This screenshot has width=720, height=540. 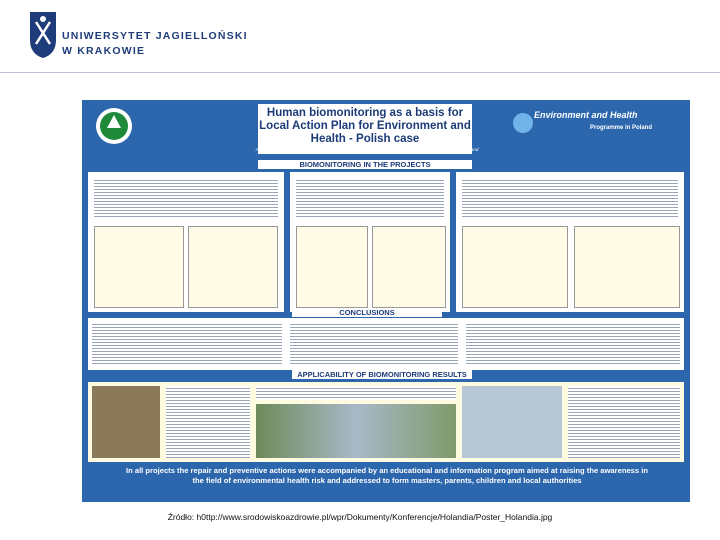 What do you see at coordinates (365, 164) in the screenshot?
I see `section-heading: BIOMONITORING IN THE PROJECTS` at bounding box center [365, 164].